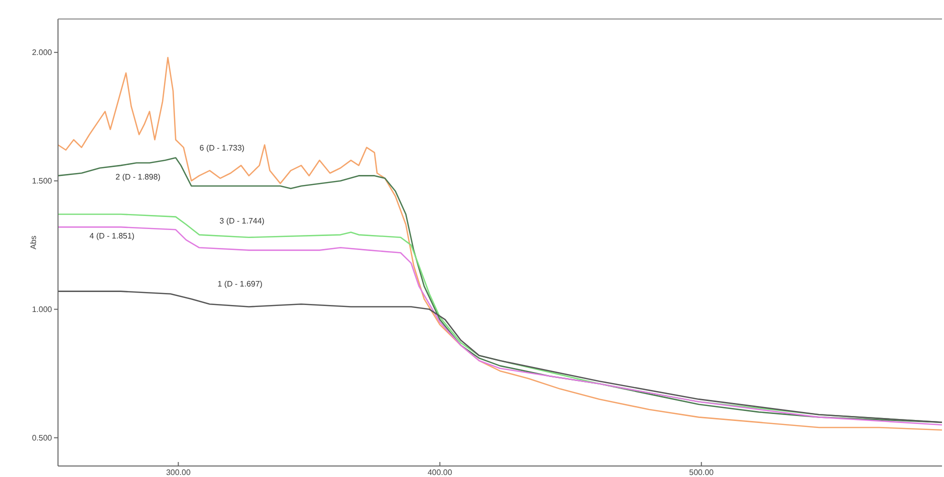 This screenshot has height=477, width=944. I want to click on y-axis-title: Abs, so click(33, 243).